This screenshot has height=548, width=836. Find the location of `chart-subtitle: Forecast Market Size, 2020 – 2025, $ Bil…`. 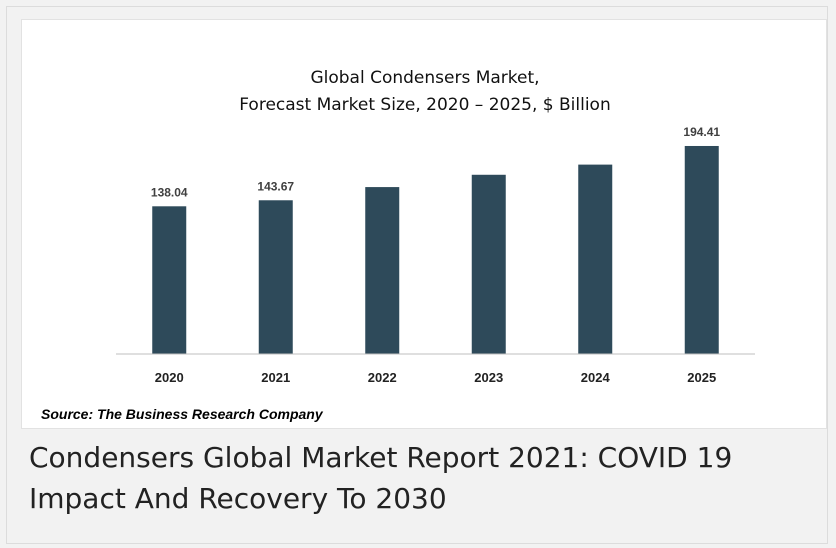

chart-subtitle: Forecast Market Size, 2020 – 2025, $ Bil… is located at coordinates (424, 105).